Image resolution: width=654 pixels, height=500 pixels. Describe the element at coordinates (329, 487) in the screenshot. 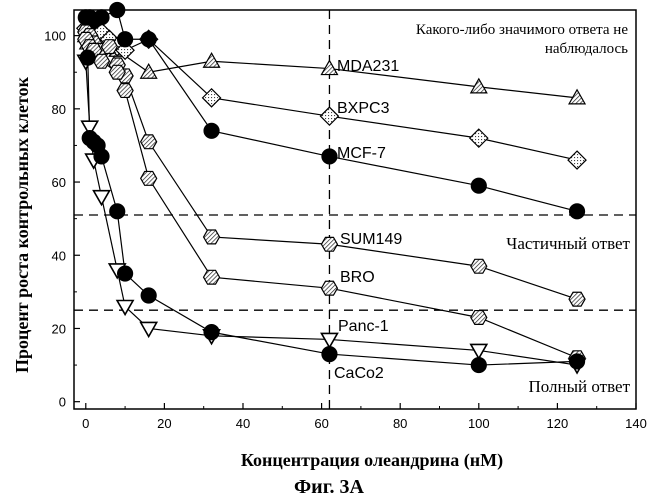

I see `figure-caption: Фиг. 3А` at that location.